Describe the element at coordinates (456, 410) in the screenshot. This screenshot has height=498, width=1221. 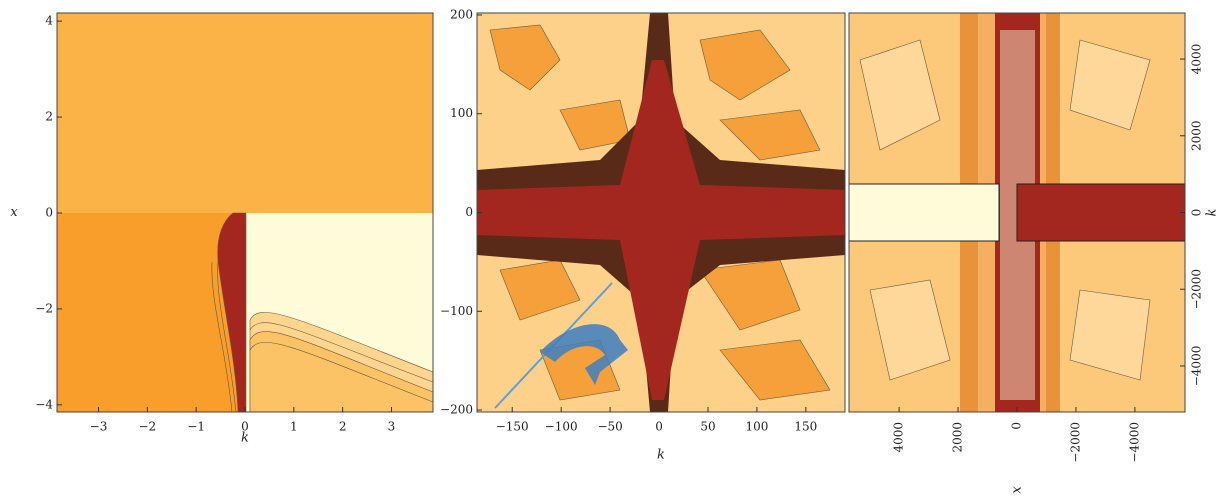
I see `y-tick-label: −200` at that location.